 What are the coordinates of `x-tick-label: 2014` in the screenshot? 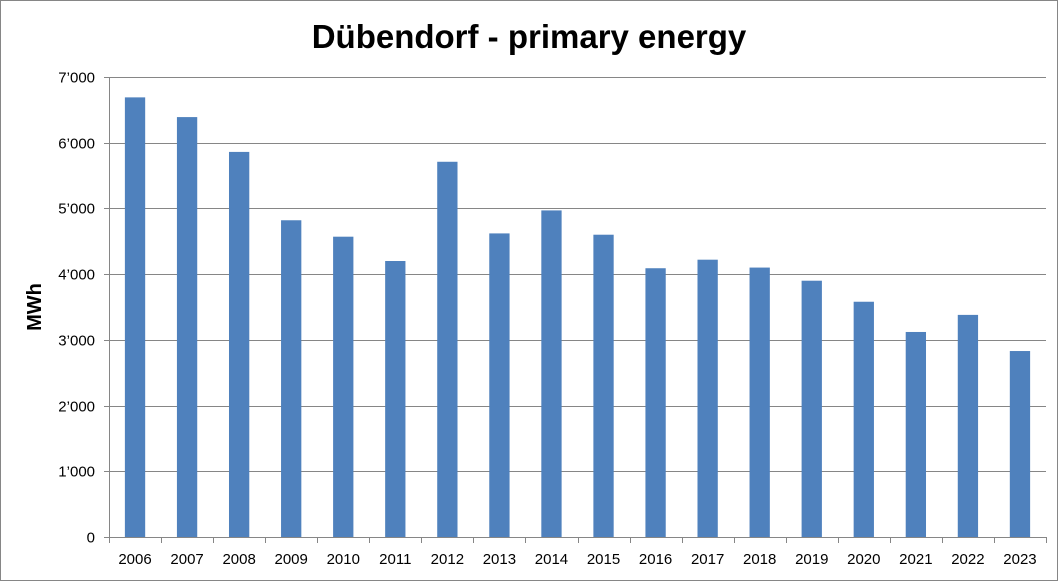 It's located at (551, 559).